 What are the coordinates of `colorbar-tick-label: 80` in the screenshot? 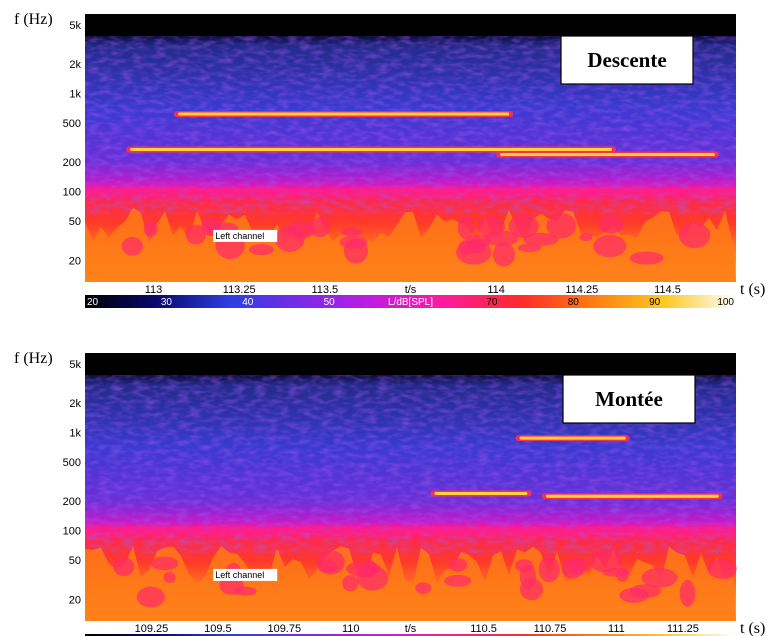 It's located at (574, 302).